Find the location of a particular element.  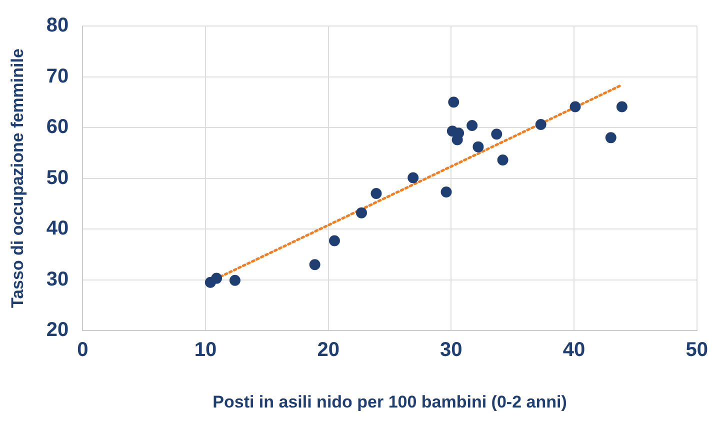

x-tick-label: 20 is located at coordinates (328, 350).